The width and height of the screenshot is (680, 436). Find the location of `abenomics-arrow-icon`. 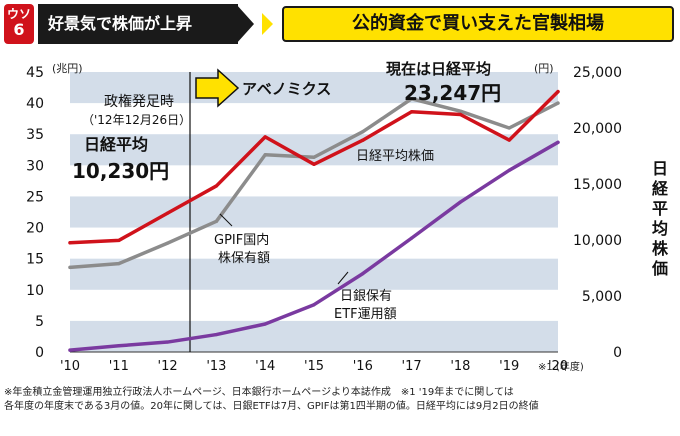

abenomics-arrow-icon is located at coordinates (217, 88).